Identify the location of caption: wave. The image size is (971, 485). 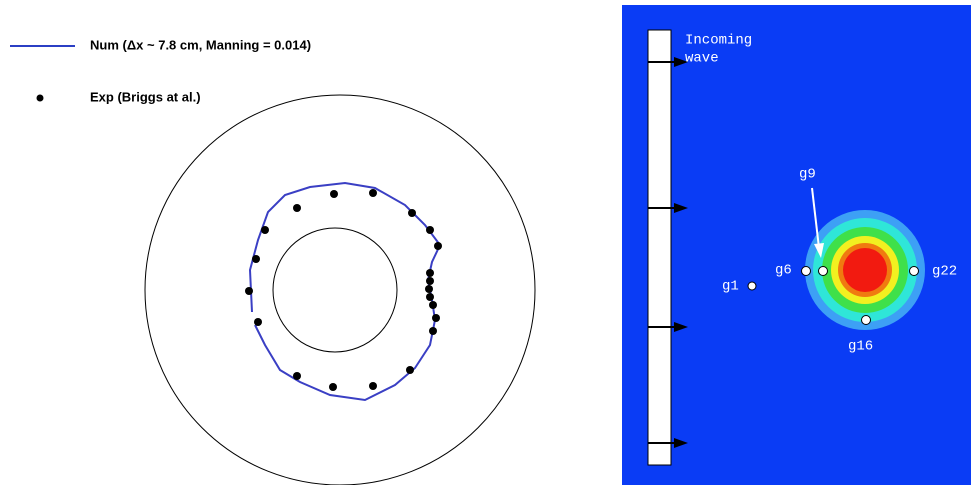
(702, 59).